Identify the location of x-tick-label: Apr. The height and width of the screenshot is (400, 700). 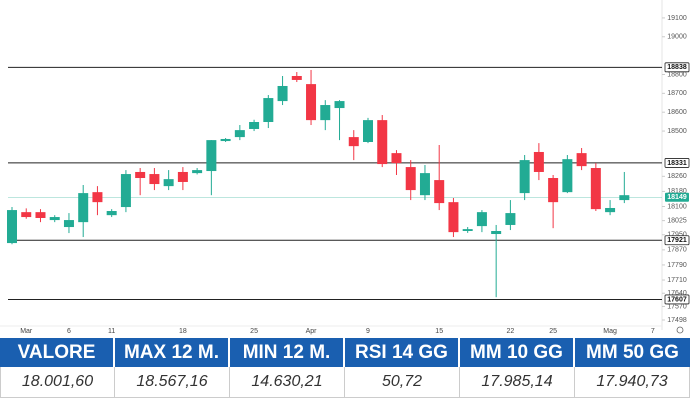
(312, 331).